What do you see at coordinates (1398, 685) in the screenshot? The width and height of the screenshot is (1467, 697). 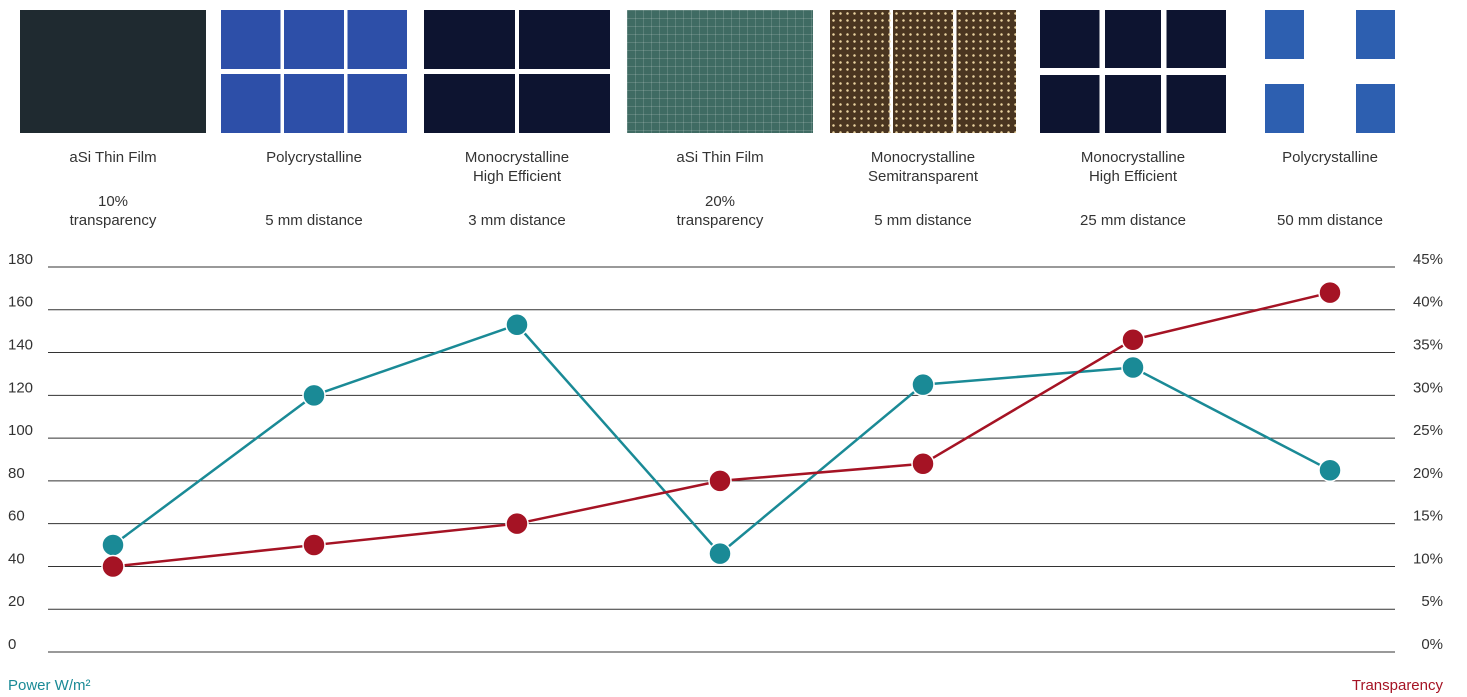 I see `y2-axis-title: Transparency` at bounding box center [1398, 685].